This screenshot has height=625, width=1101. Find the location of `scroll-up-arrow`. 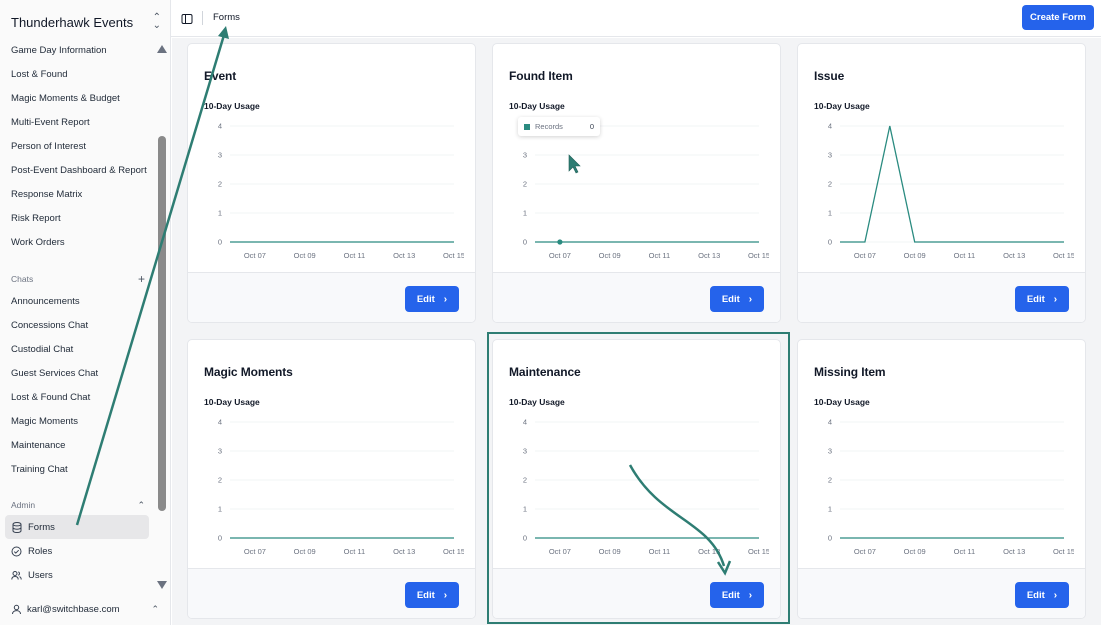

scroll-up-arrow is located at coordinates (162, 49).